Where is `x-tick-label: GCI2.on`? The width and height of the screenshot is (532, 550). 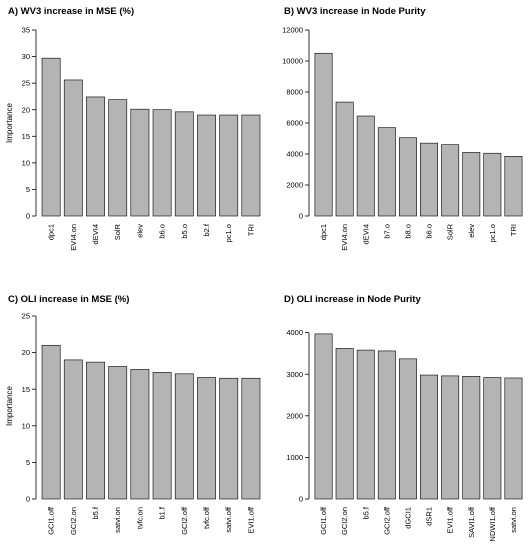
x-tick-label: GCI2.on is located at coordinates (73, 521).